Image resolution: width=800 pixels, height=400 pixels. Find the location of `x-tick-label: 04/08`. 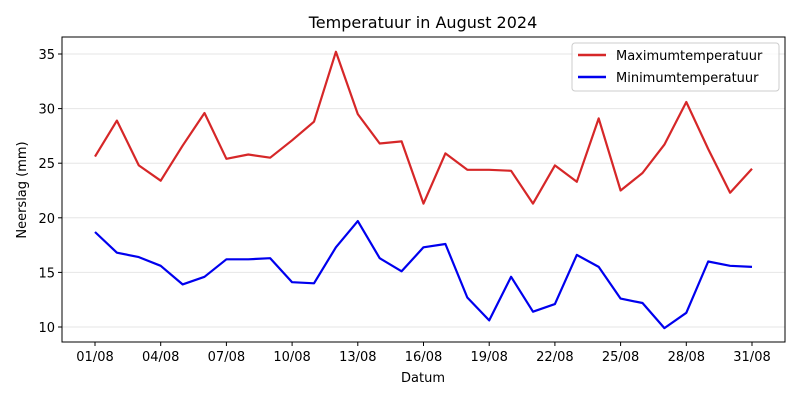

x-tick-label: 04/08 is located at coordinates (160, 357).